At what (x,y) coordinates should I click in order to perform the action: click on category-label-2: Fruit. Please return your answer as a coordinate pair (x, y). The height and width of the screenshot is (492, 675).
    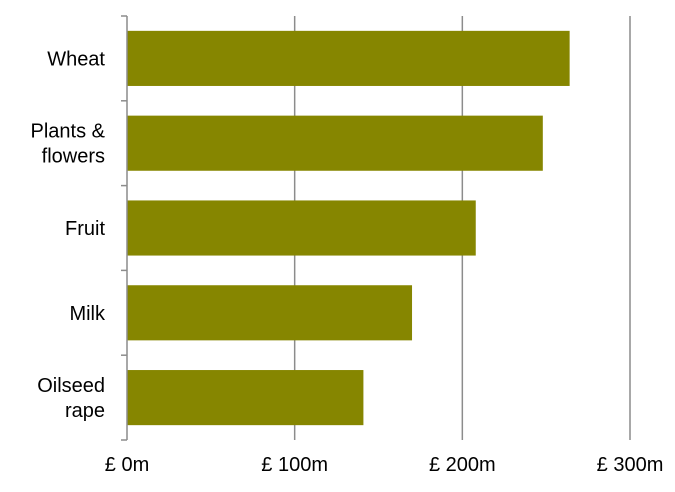
    Looking at the image, I should click on (85, 229).